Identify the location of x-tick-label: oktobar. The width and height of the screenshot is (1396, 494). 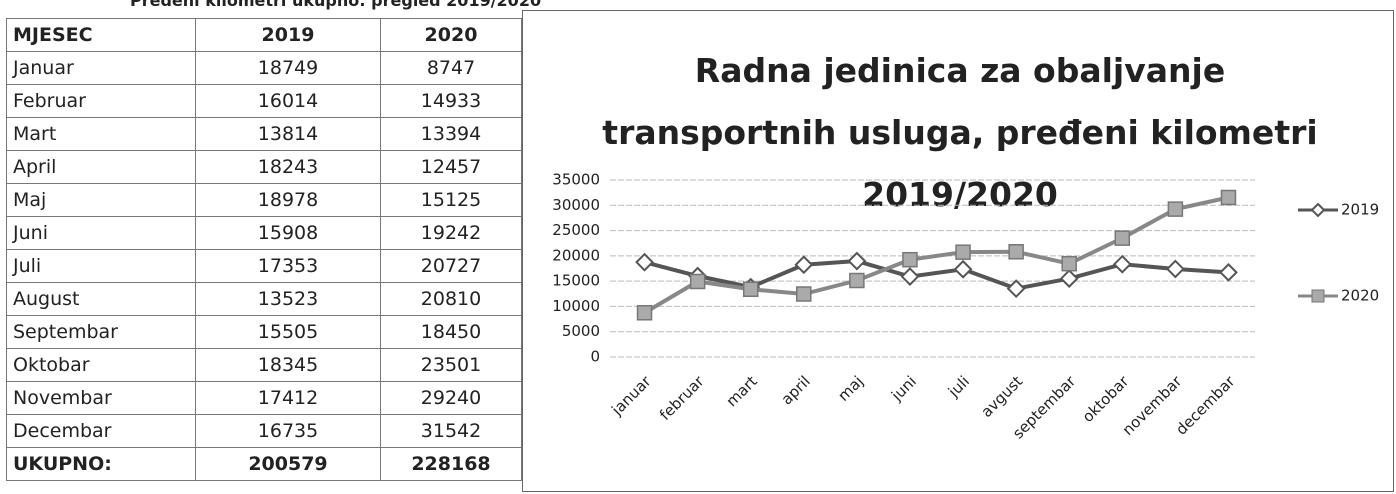
(1106, 399).